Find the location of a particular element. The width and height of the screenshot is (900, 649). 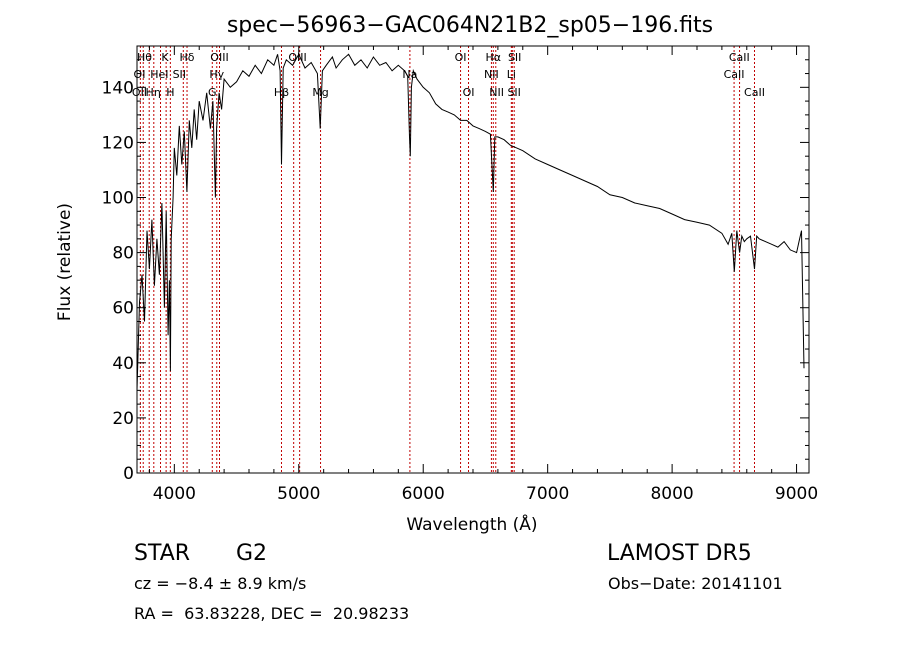

x-tick-label: 4000 is located at coordinates (174, 494).